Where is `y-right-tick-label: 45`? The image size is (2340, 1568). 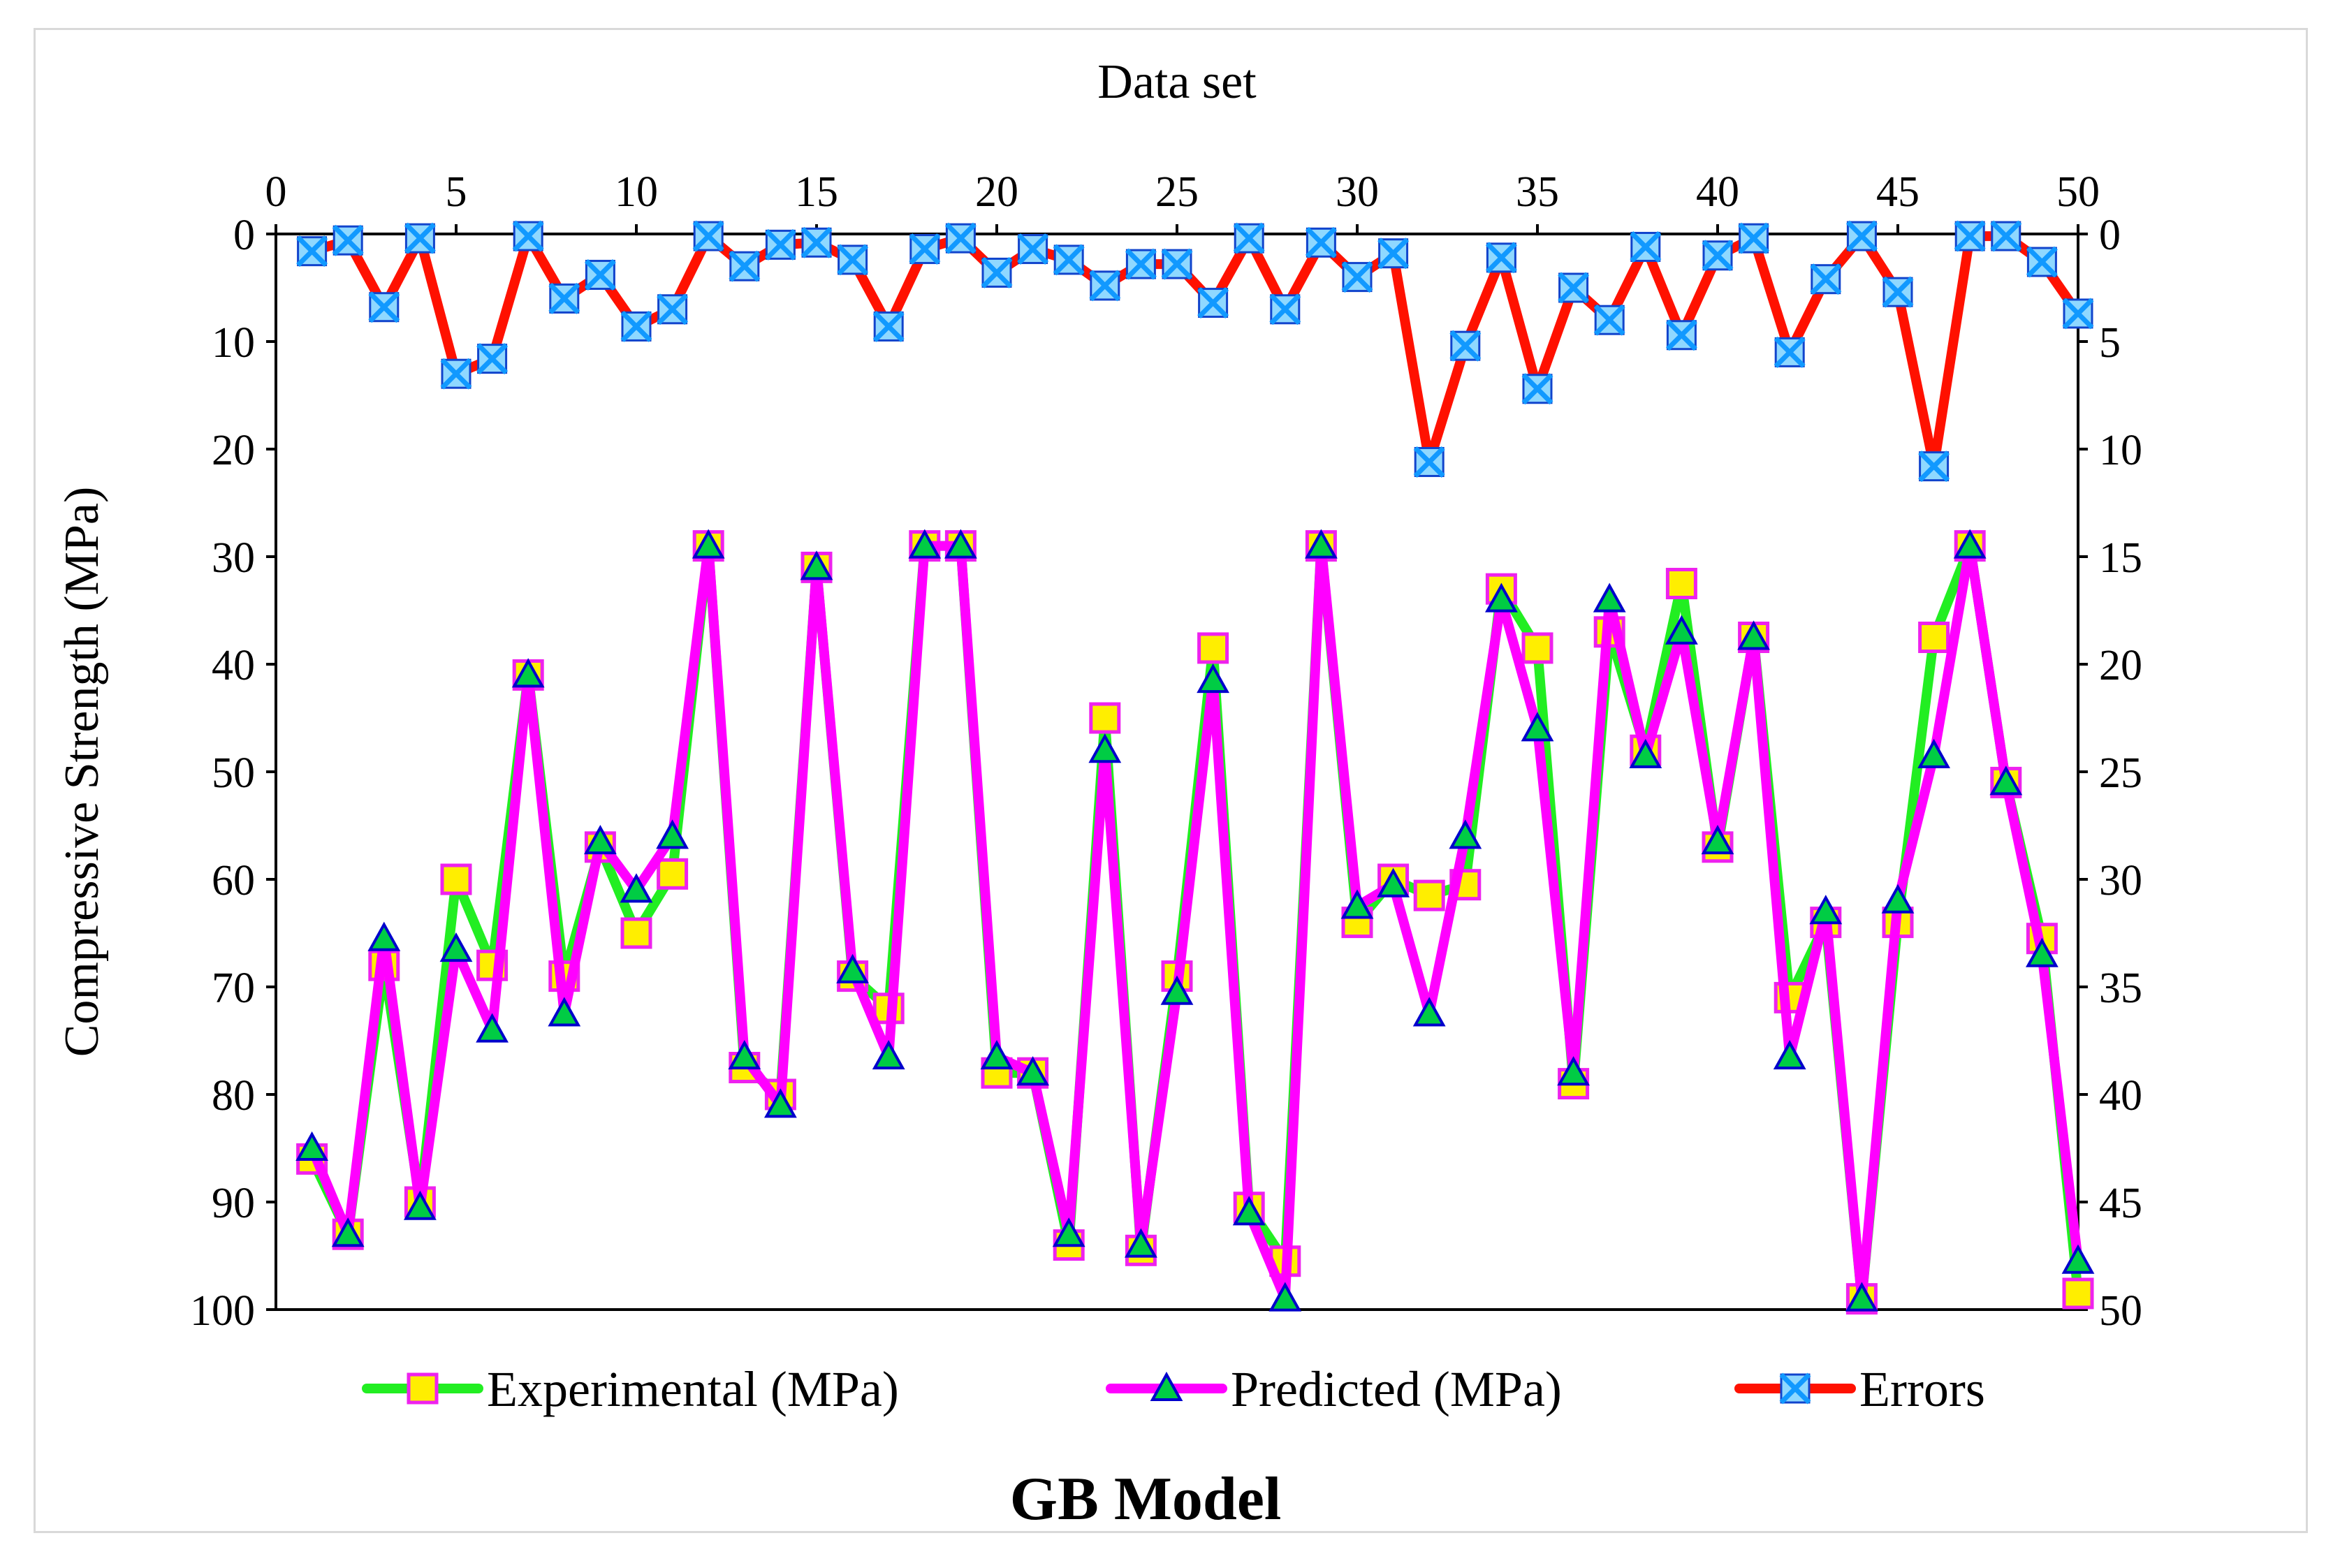
y-right-tick-label: 45 is located at coordinates (2120, 1203).